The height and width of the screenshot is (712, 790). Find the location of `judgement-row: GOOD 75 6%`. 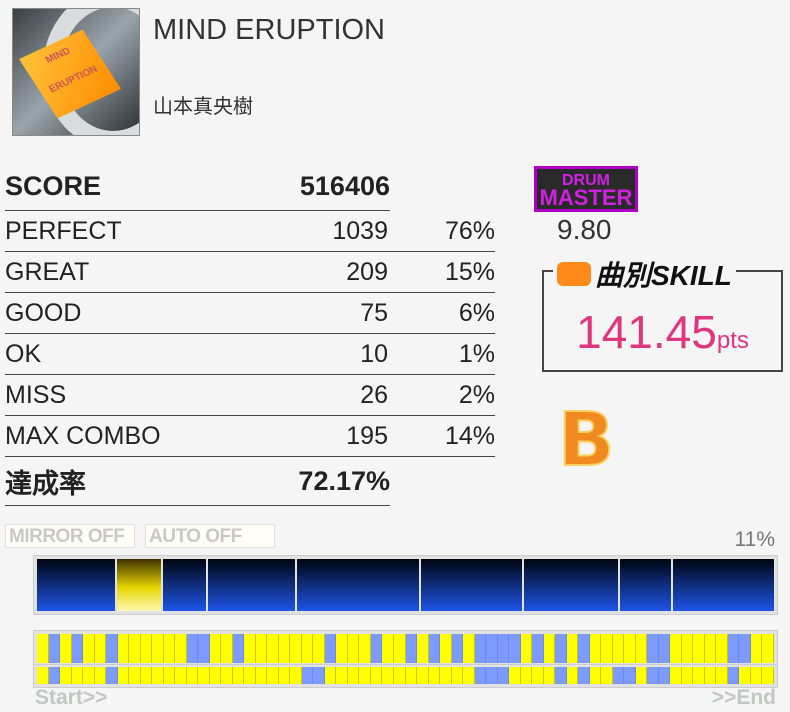

judgement-row: GOOD 75 6% is located at coordinates (250, 313).